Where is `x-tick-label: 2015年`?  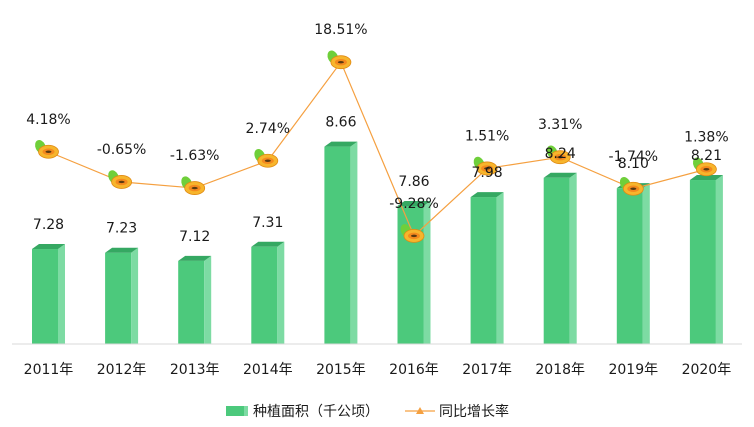 x-tick-label: 2015年 is located at coordinates (341, 370).